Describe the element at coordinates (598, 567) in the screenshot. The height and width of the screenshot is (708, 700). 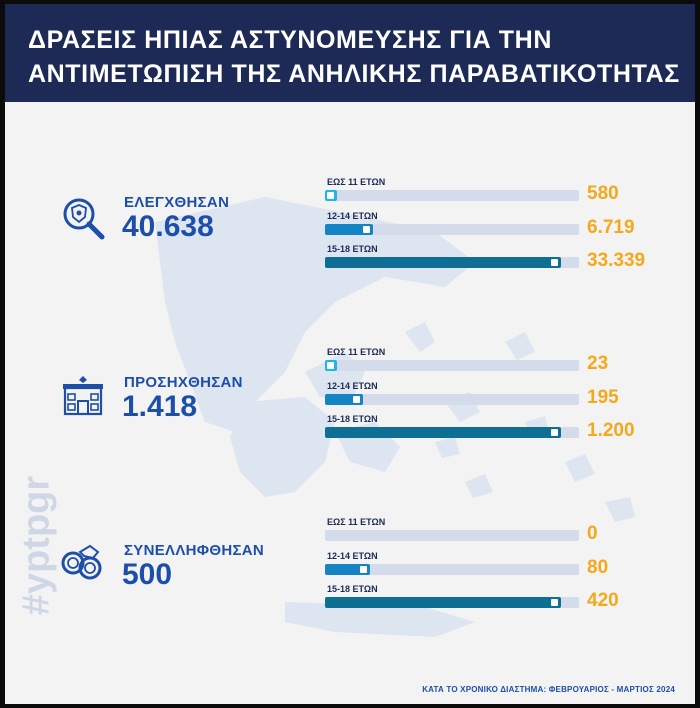
I see `bar-value-label: 80` at that location.